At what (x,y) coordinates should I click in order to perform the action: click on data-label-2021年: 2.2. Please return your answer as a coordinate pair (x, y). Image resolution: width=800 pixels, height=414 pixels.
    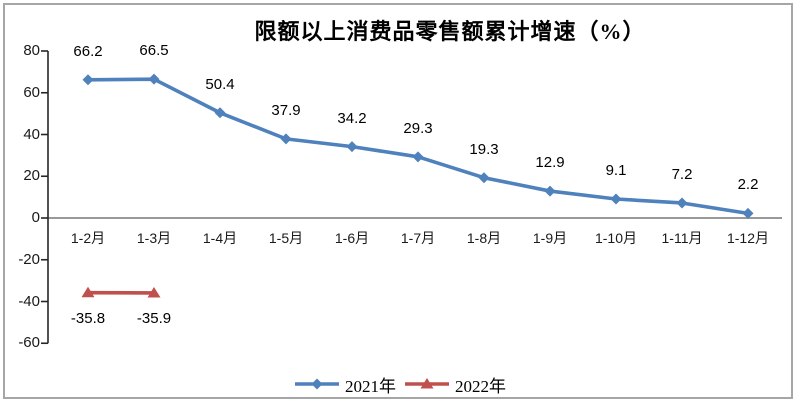
    Looking at the image, I should click on (748, 185).